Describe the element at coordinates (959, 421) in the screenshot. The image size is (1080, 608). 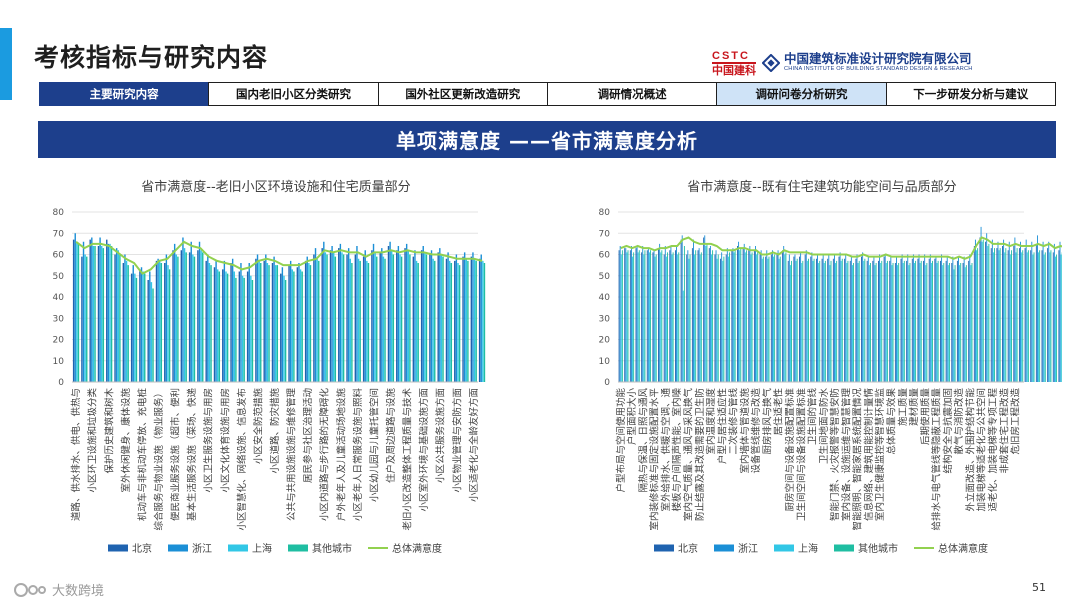
I see `x-tick-label: 散气与消防改造` at that location.